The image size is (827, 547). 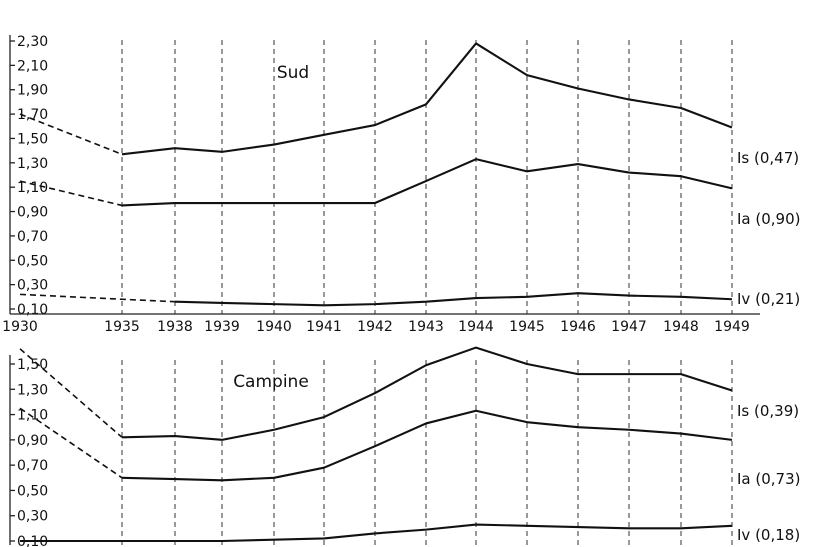 I want to click on sud-series-1-dashed-segment, so click(x=71, y=193).